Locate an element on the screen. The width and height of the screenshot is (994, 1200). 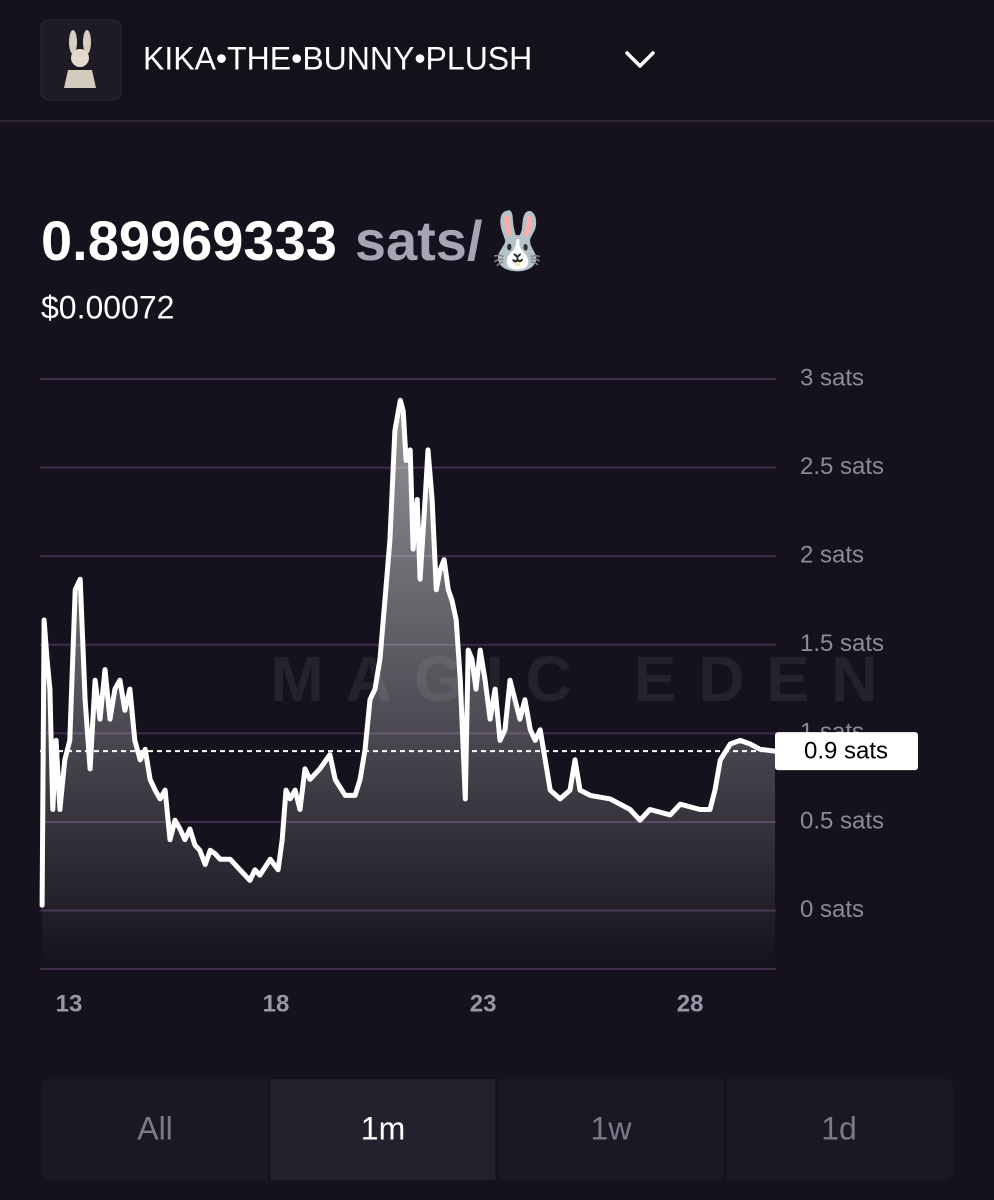
x-tick-label: 23 is located at coordinates (483, 1003).